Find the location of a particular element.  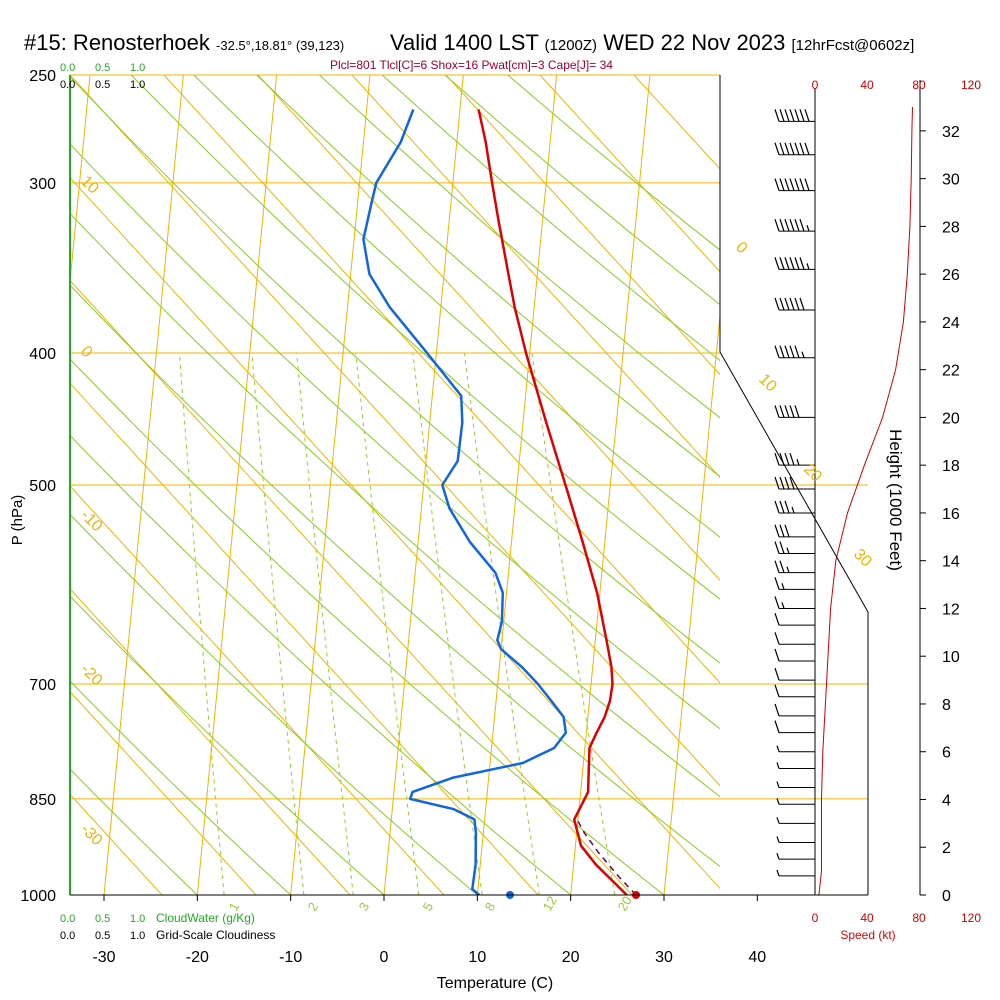

cloud-bottom-1: 0.5 is located at coordinates (102, 936).